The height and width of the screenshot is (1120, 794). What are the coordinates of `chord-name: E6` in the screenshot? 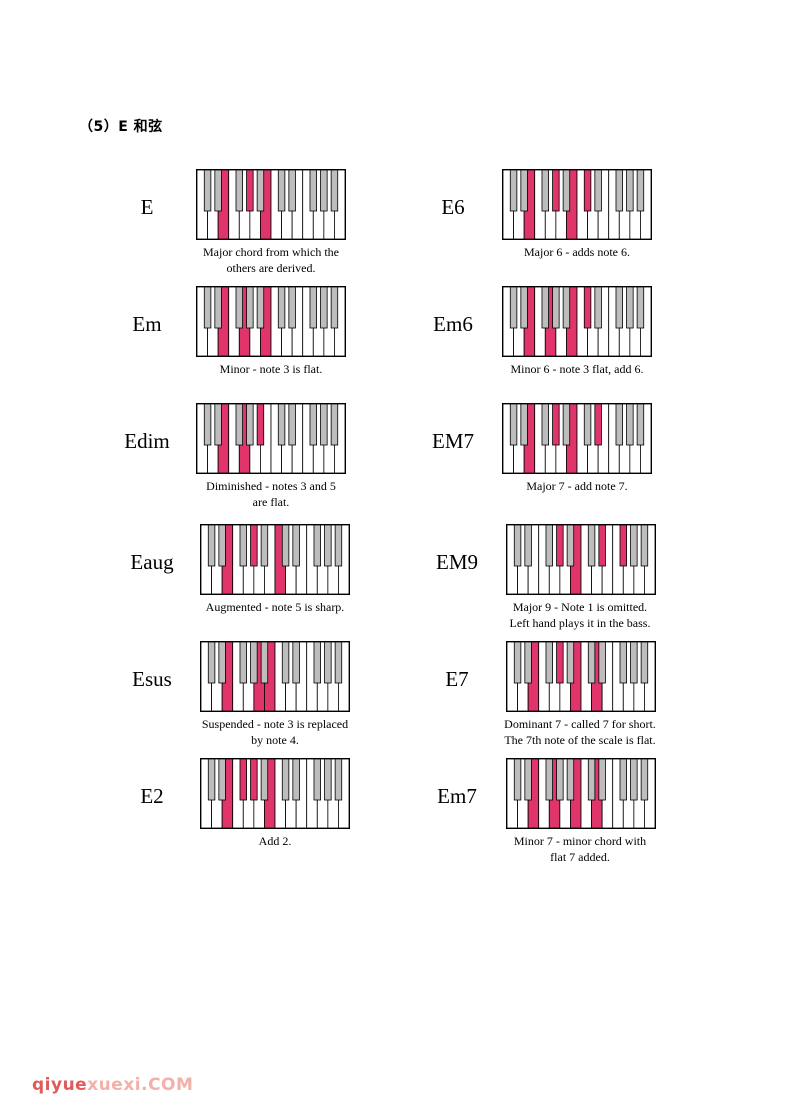 It's located at (453, 207).